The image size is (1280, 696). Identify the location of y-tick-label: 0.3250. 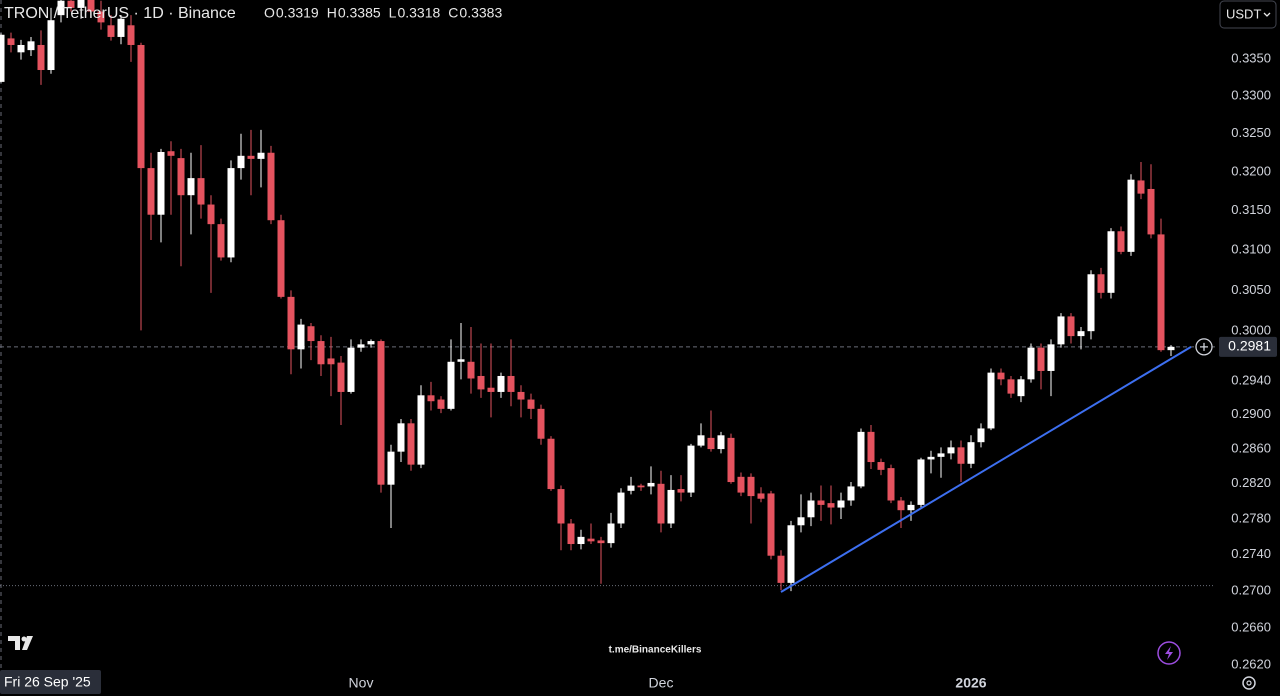
(1251, 132).